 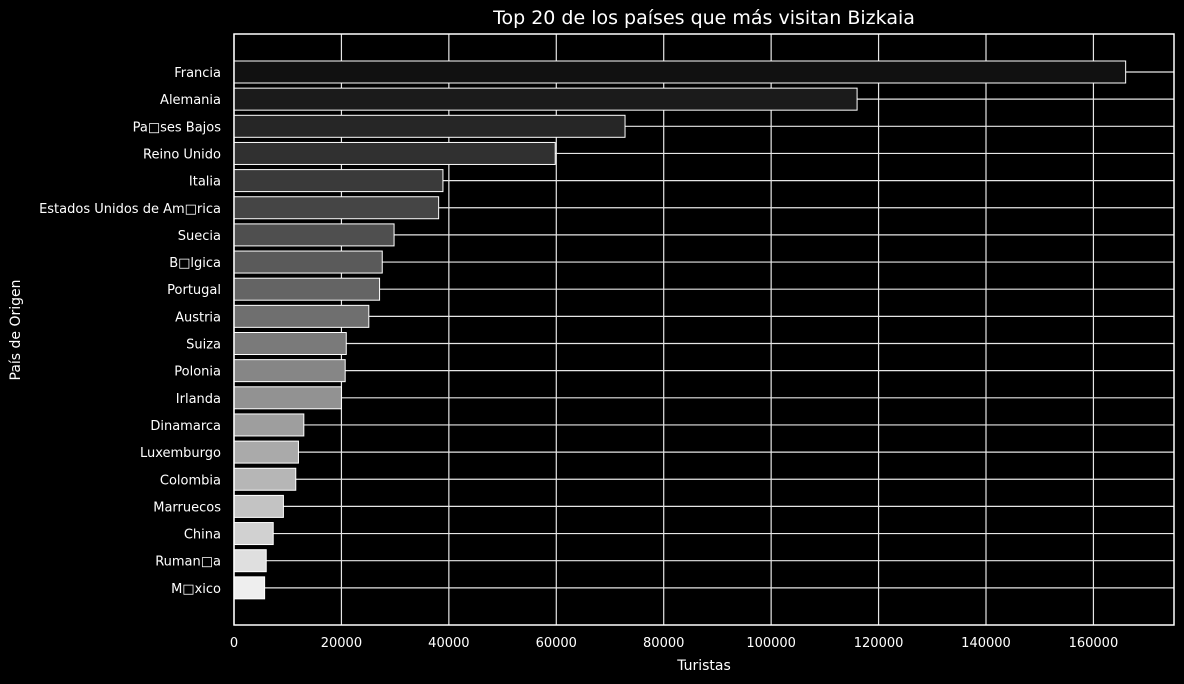 What do you see at coordinates (203, 345) in the screenshot?
I see `y-tick-label: Suiza` at bounding box center [203, 345].